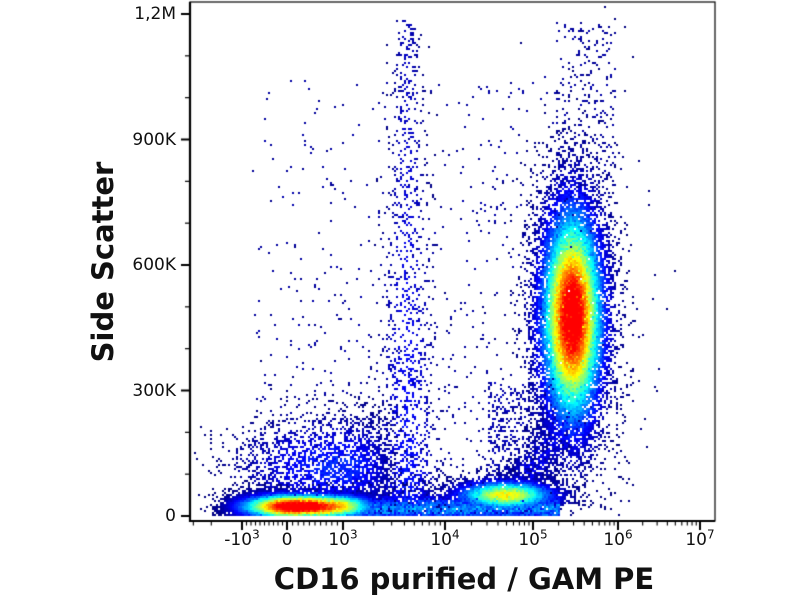  What do you see at coordinates (170, 516) in the screenshot?
I see `y-tick-label-0: 0` at bounding box center [170, 516].